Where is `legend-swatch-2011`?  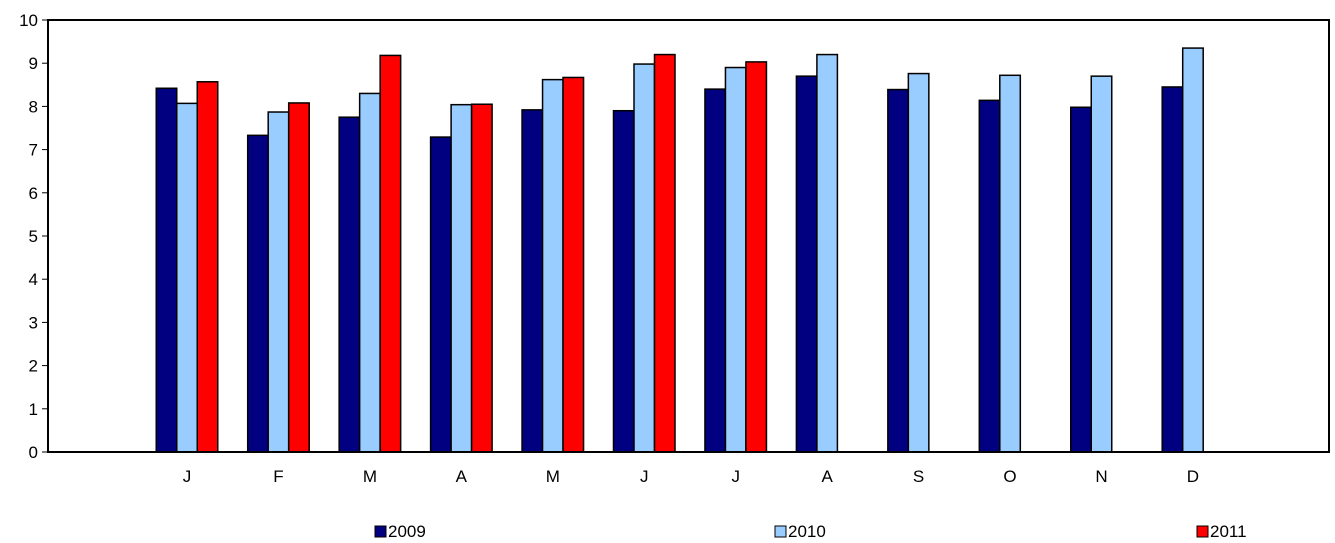 legend-swatch-2011 is located at coordinates (1202, 531).